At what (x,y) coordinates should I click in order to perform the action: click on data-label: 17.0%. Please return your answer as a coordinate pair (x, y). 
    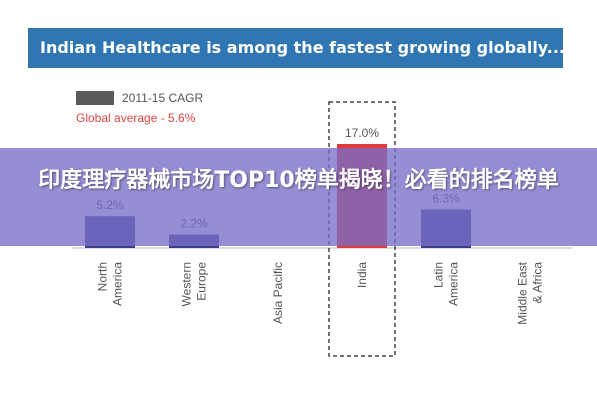
    Looking at the image, I should click on (362, 133).